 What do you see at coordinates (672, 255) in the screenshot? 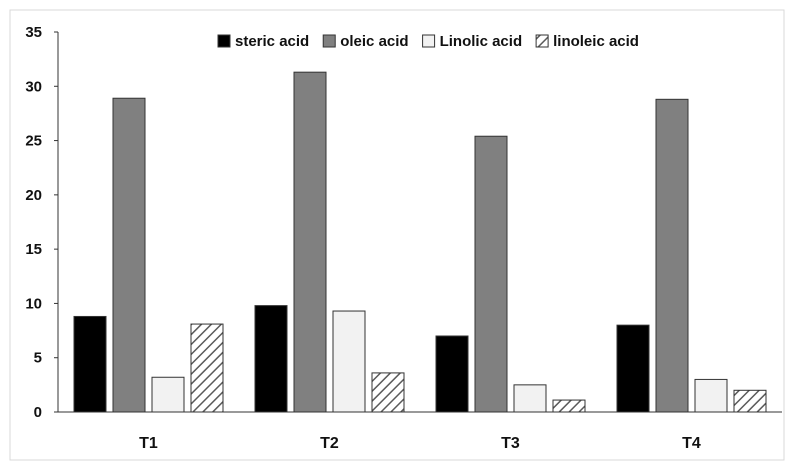
I see `bar-t4-oleic-acid` at bounding box center [672, 255].